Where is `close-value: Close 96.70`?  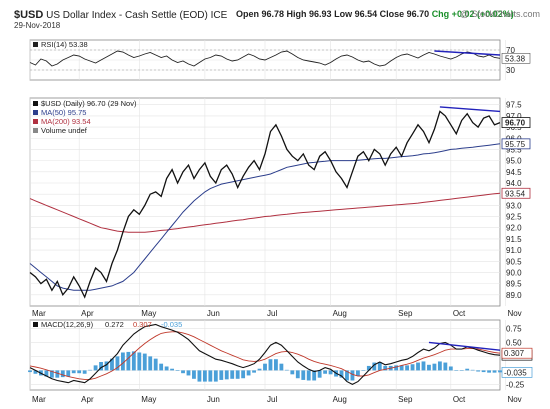
close-value: Close 96.70 is located at coordinates (404, 14).